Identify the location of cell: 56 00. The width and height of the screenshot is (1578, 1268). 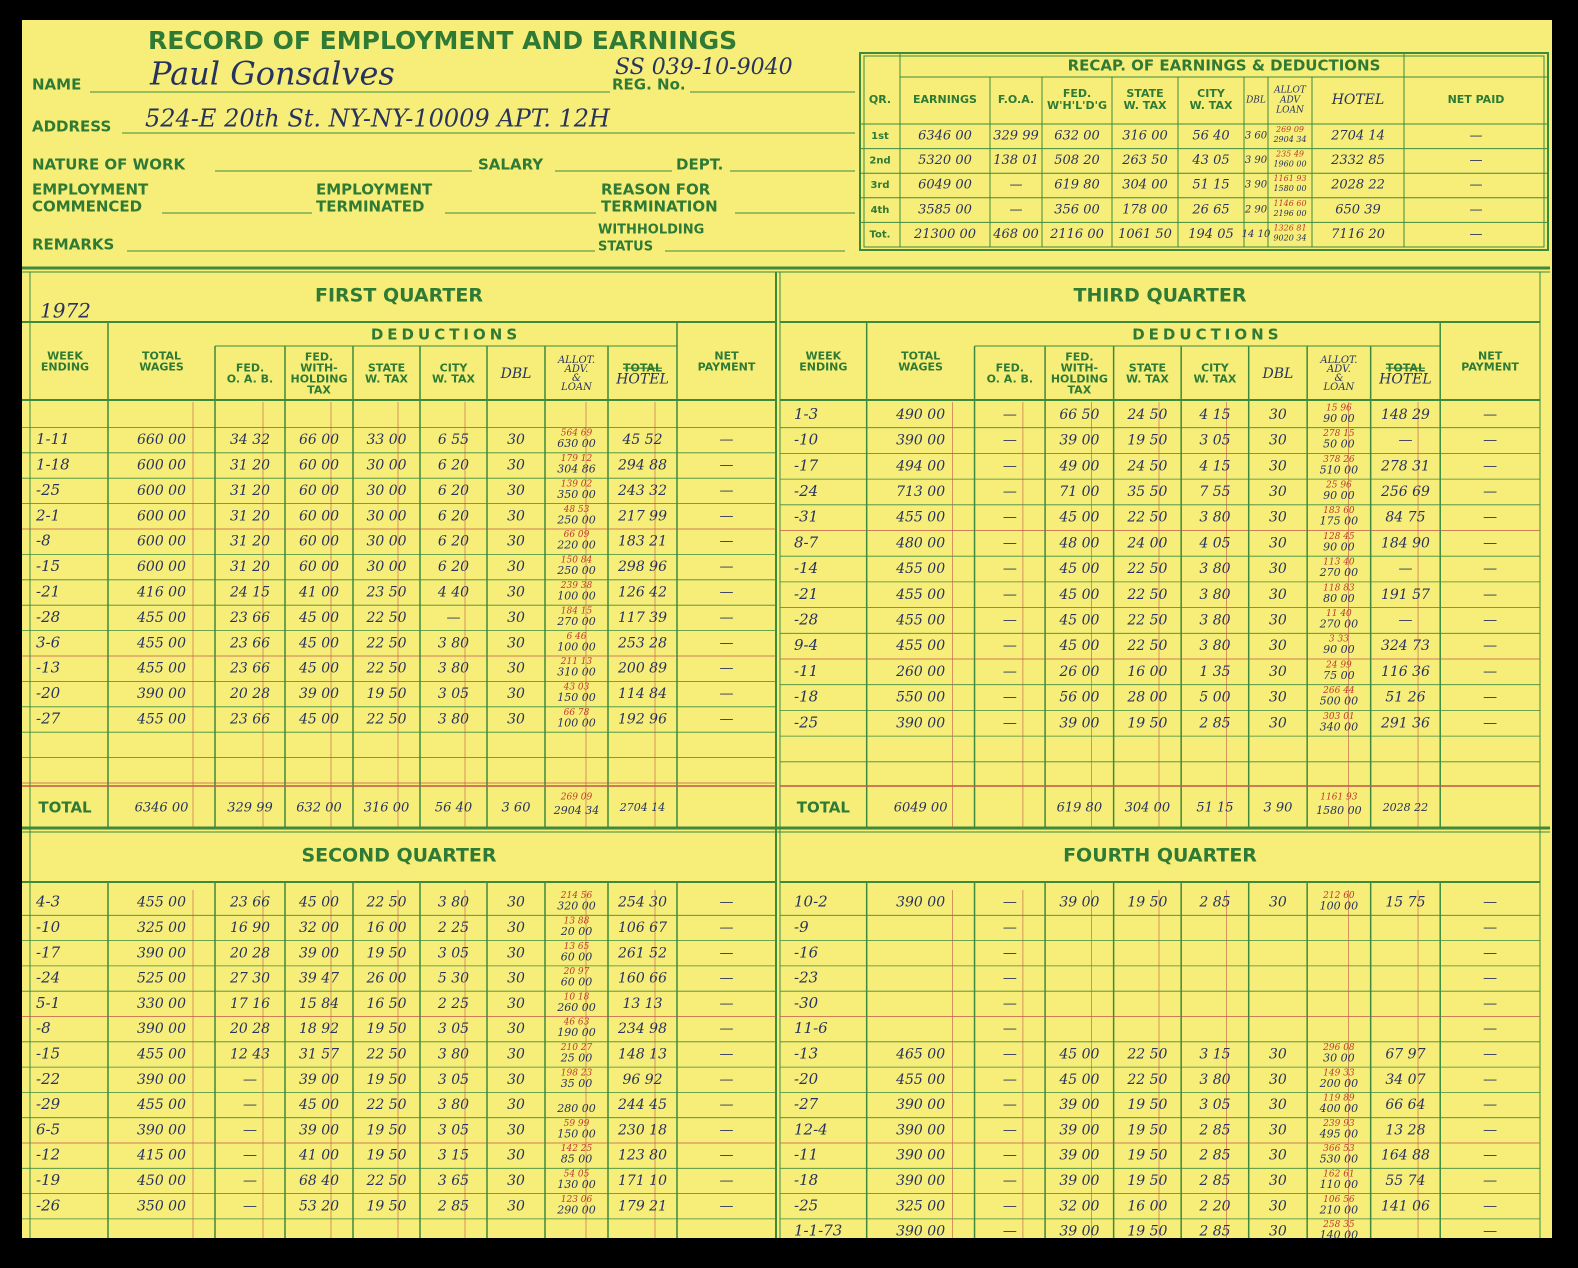
(1079, 698).